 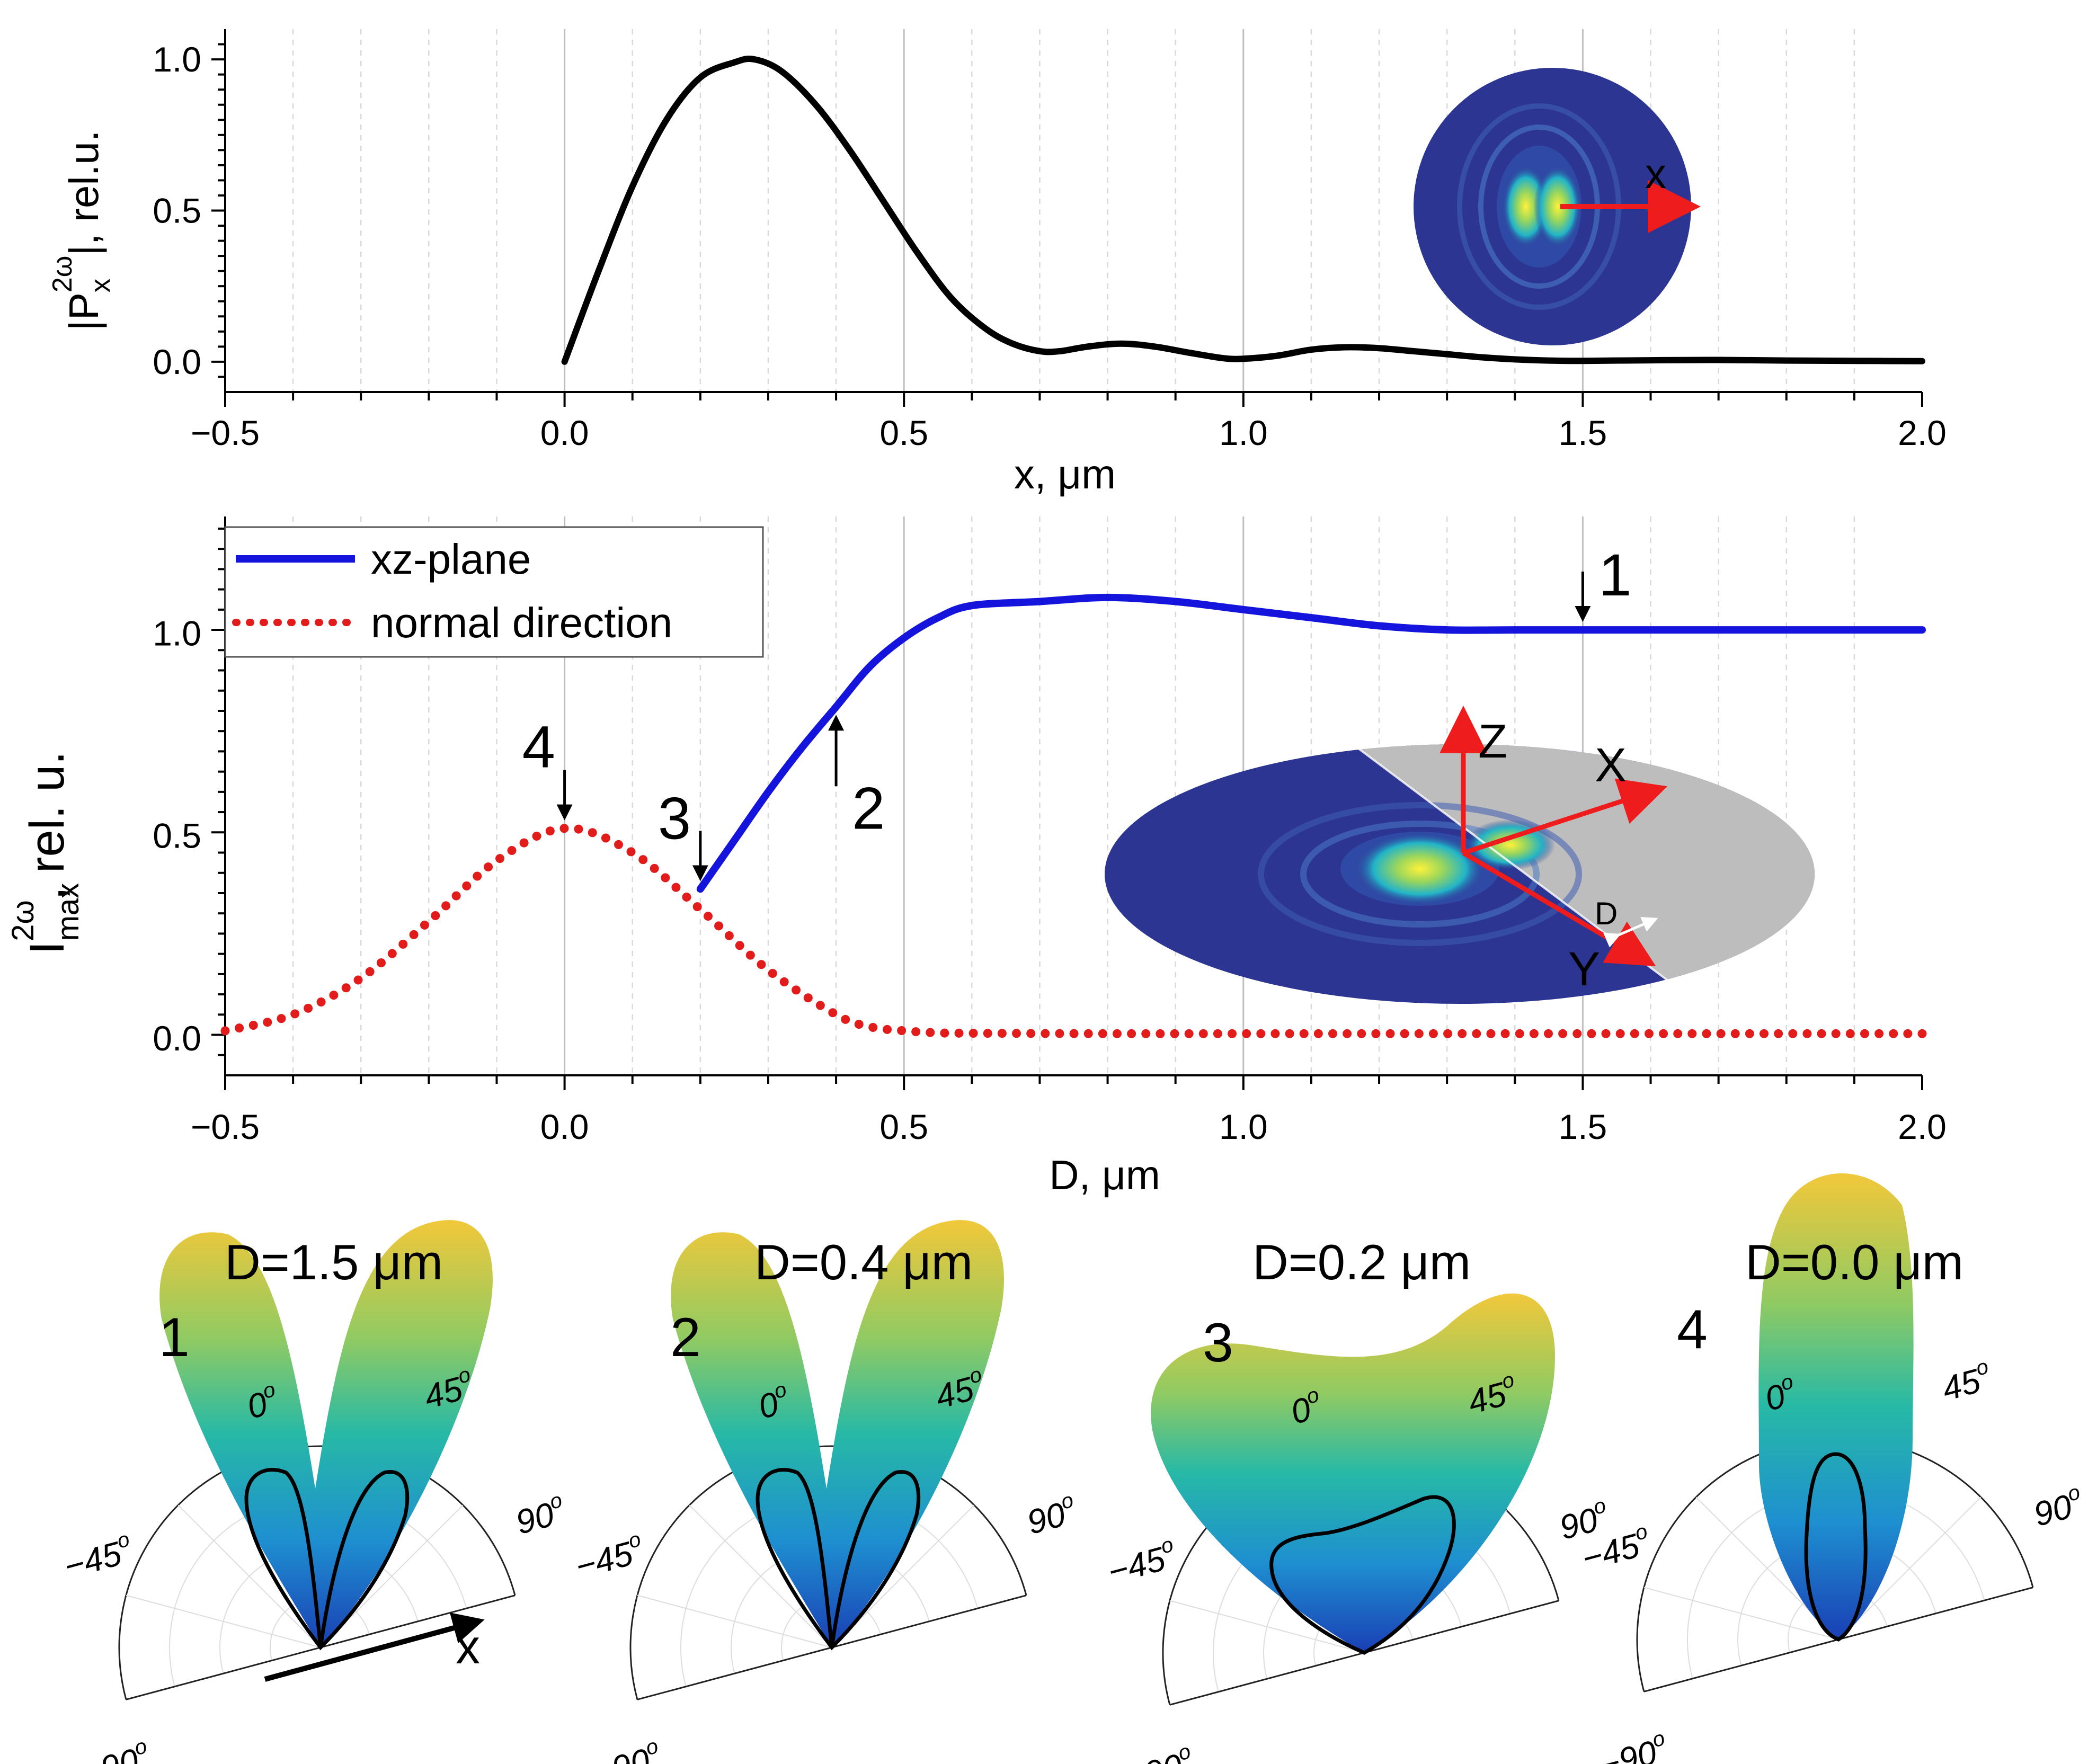 What do you see at coordinates (177, 210) in the screenshot?
I see `y-tick-label: 0.5` at bounding box center [177, 210].